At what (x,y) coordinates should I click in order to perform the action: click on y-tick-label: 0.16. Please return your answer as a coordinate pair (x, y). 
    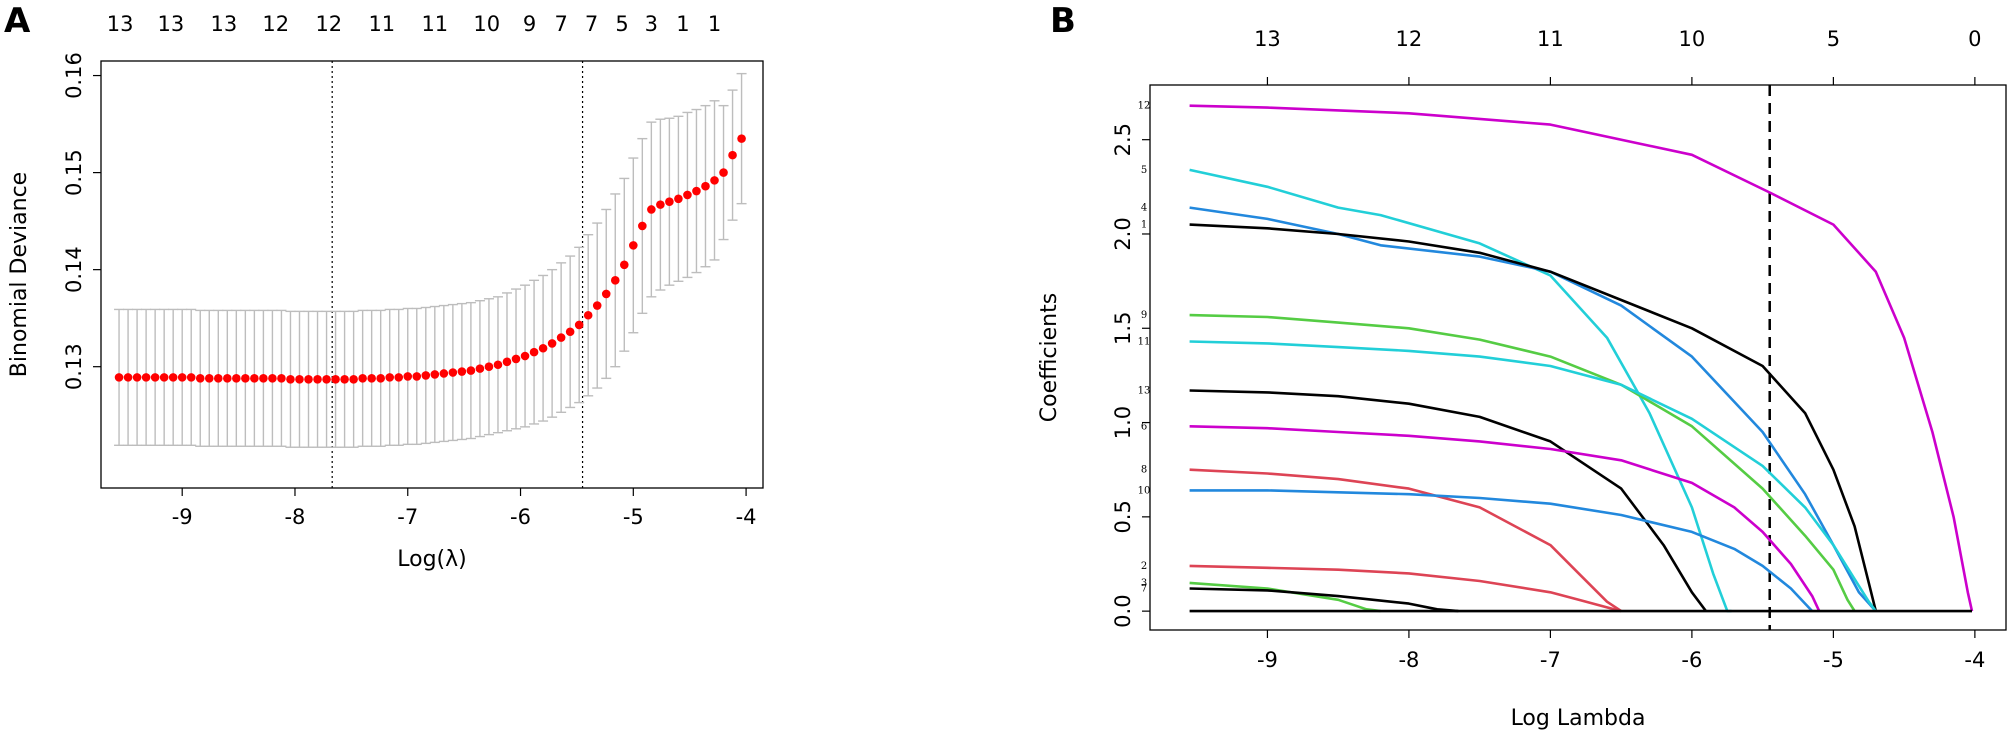
    Looking at the image, I should click on (74, 75).